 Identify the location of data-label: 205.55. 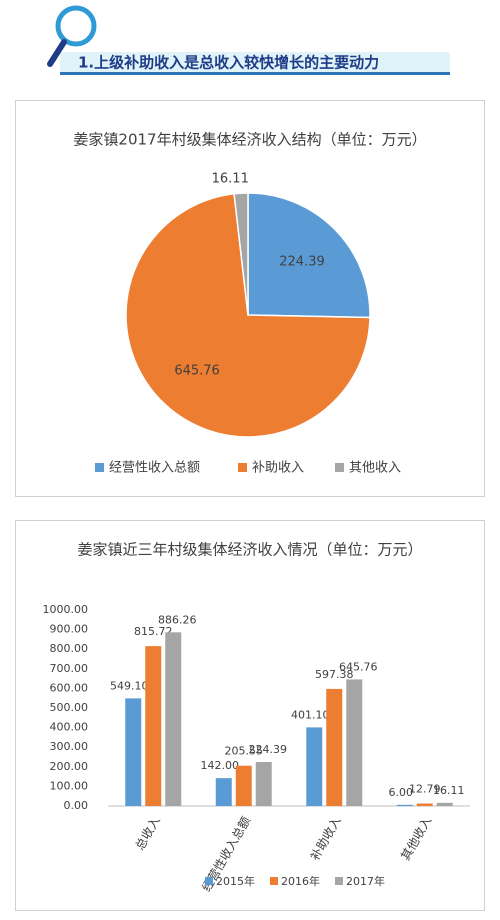
(244, 751).